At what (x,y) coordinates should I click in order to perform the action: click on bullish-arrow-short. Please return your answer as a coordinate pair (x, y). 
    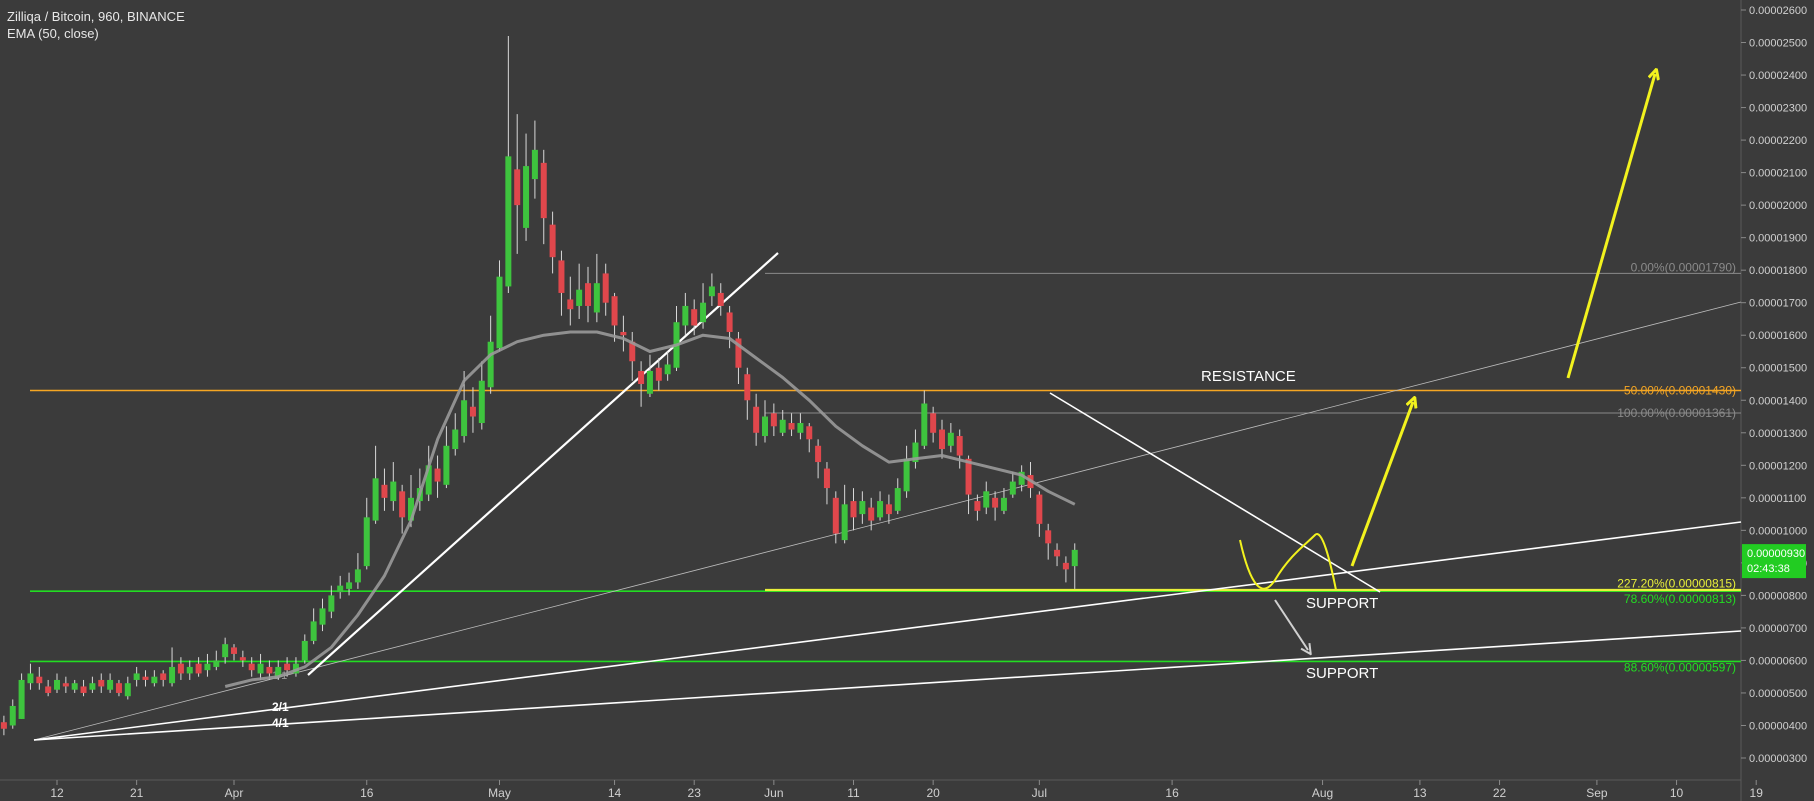
    Looking at the image, I should click on (1381, 484).